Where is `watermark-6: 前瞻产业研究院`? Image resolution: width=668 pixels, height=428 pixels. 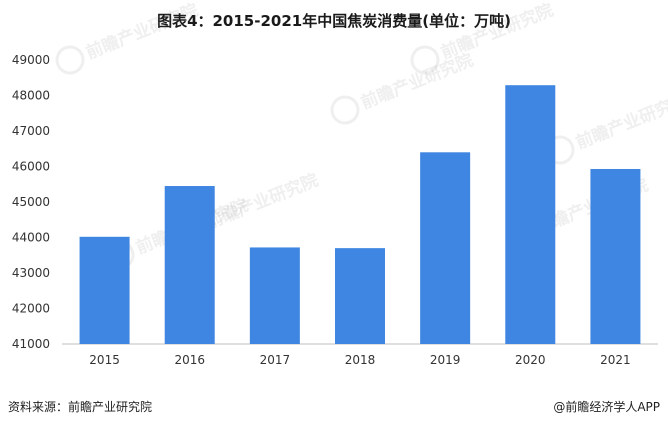 watermark-6: 前瞻产业研究院 is located at coordinates (606, 127).